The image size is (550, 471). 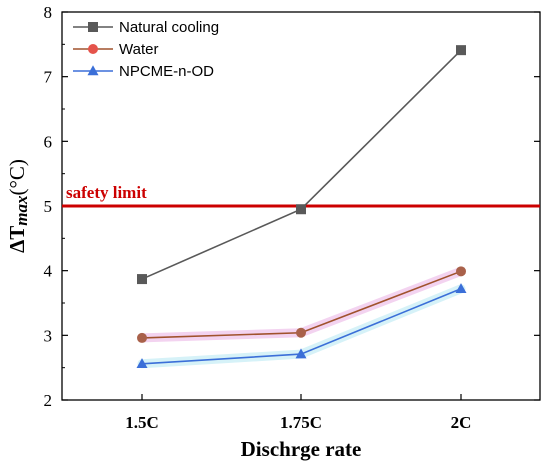 What do you see at coordinates (301, 195) in the screenshot?
I see `reference-layer: safety limit` at bounding box center [301, 195].